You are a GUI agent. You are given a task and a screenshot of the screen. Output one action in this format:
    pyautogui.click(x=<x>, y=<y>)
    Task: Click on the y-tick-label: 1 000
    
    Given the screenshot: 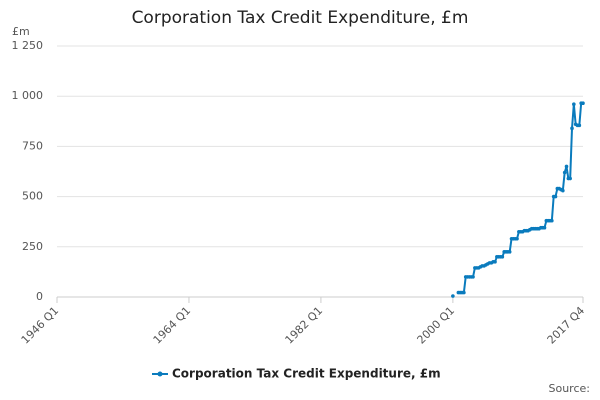 What is the action you would take?
    pyautogui.click(x=28, y=95)
    